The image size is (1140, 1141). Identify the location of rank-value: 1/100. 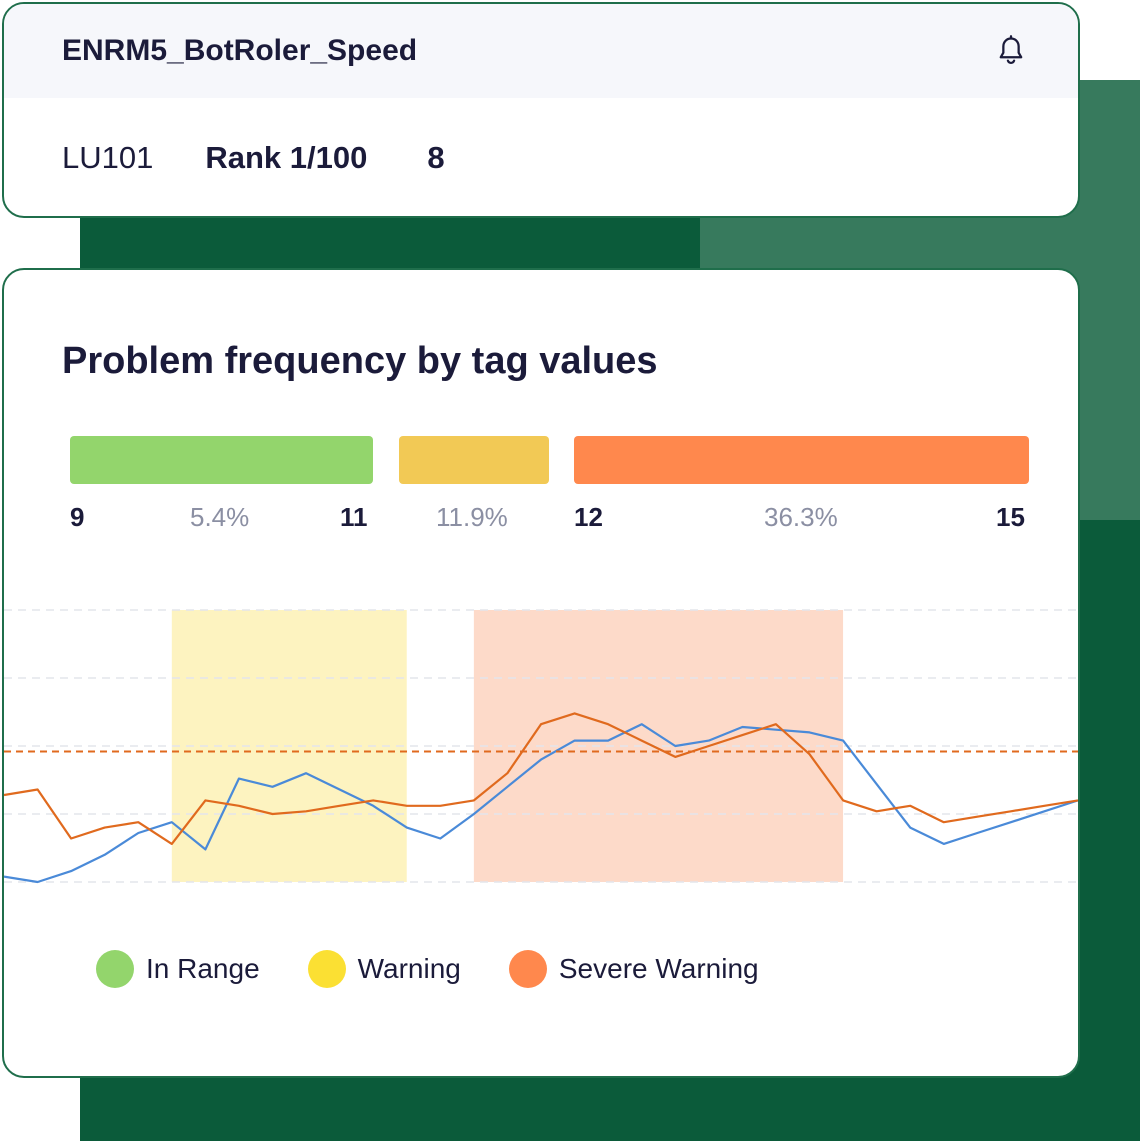
(328, 157).